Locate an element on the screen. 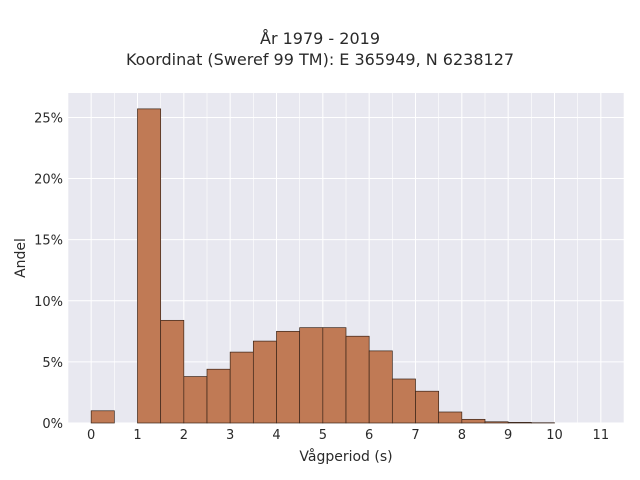 The height and width of the screenshot is (480, 640). x-tick-label: 4 is located at coordinates (276, 435).